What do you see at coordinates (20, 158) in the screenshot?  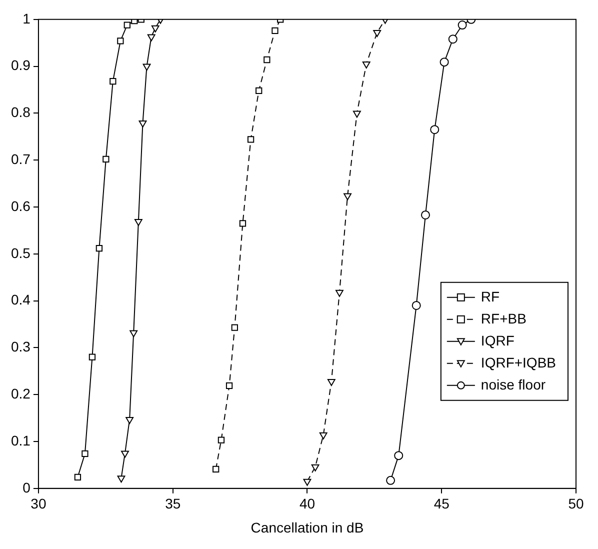 I see `y-tick-label: 0.7` at bounding box center [20, 158].